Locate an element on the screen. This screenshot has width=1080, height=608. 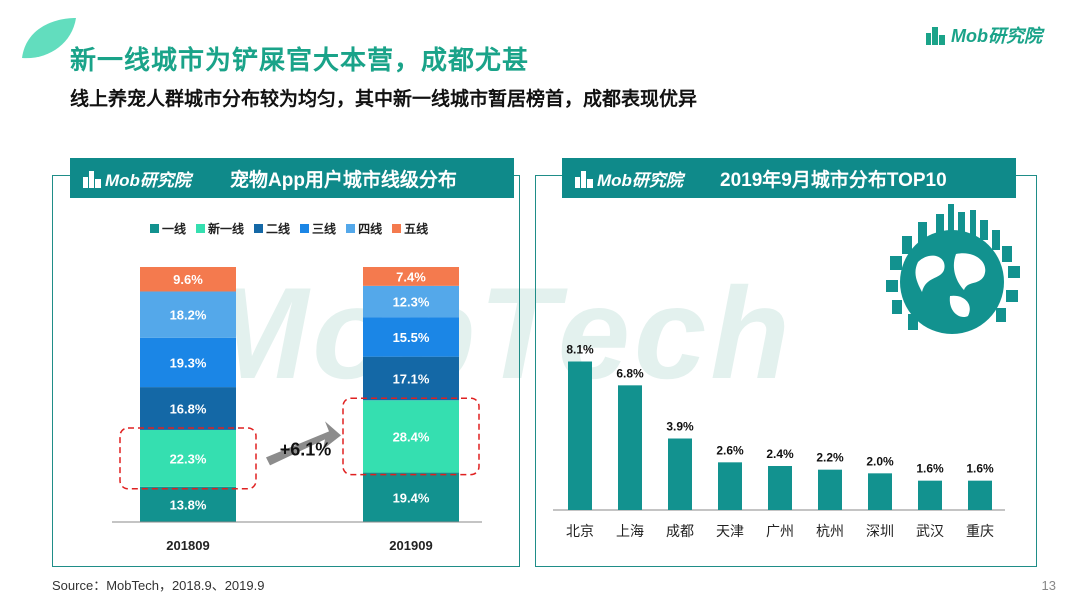
segment-label: 18.2% is located at coordinates (188, 315).